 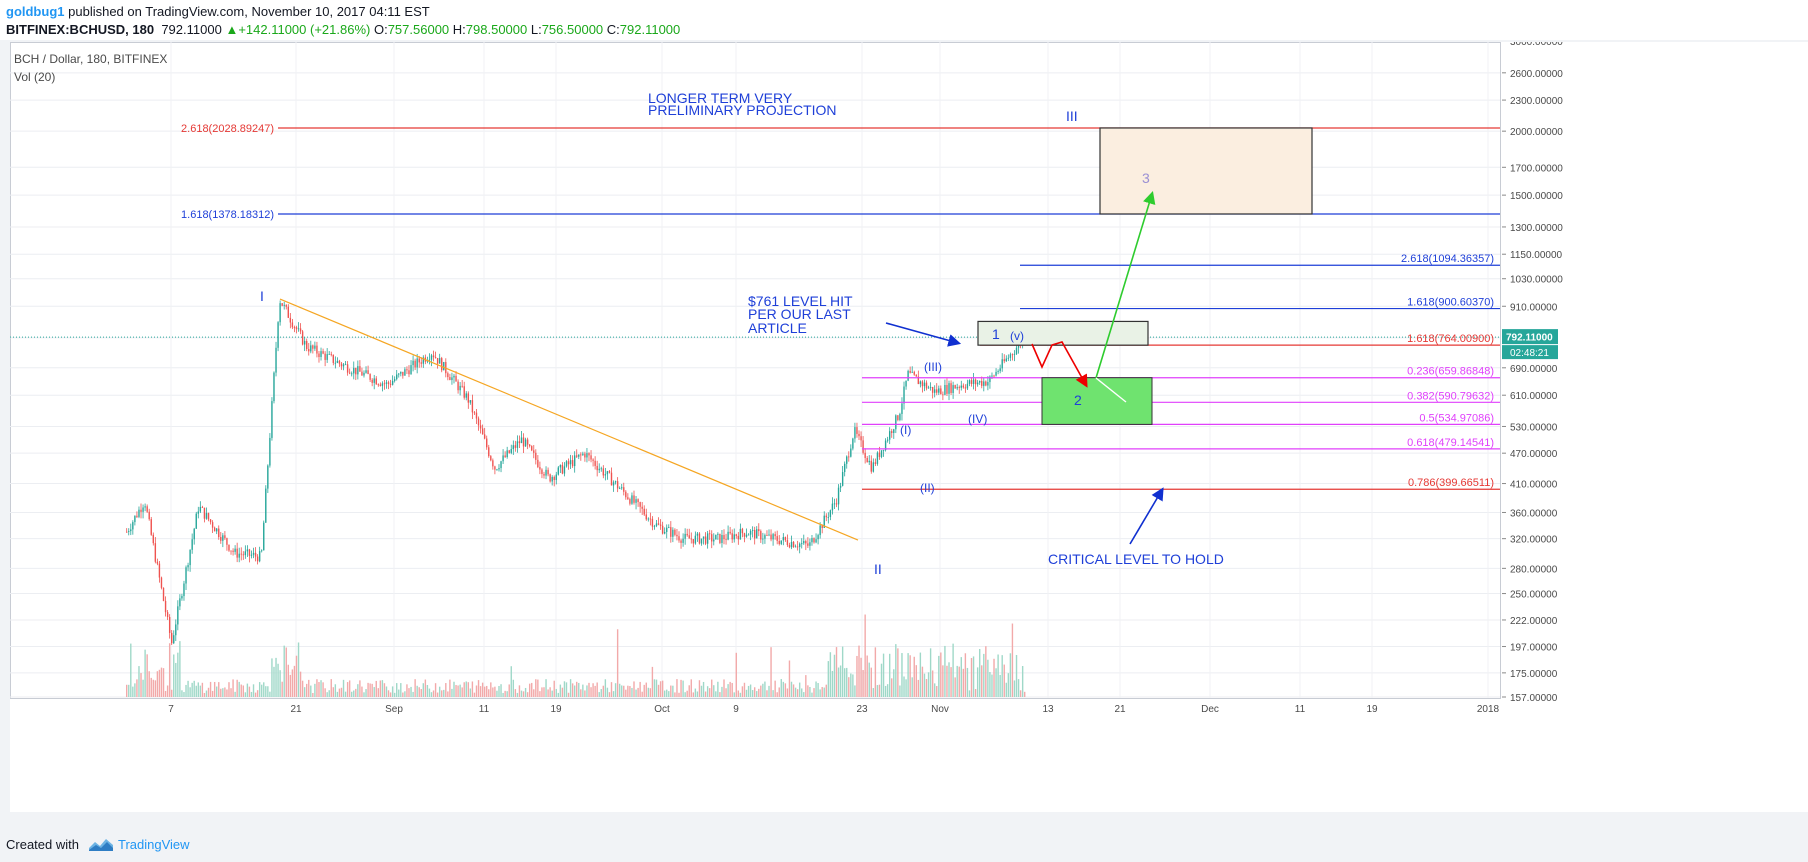 What do you see at coordinates (1447, 259) in the screenshot?
I see `fib-level-label: 2.618(1094.36357)` at bounding box center [1447, 259].